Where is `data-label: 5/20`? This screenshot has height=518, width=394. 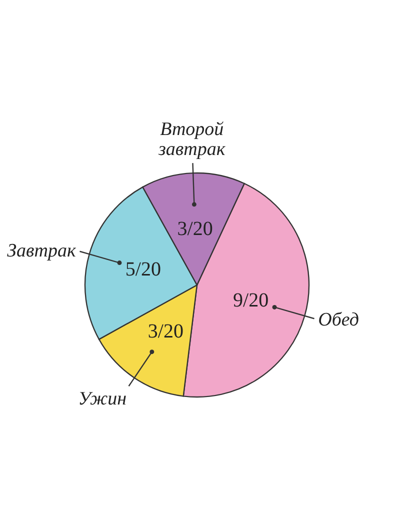 data-label: 5/20 is located at coordinates (143, 269).